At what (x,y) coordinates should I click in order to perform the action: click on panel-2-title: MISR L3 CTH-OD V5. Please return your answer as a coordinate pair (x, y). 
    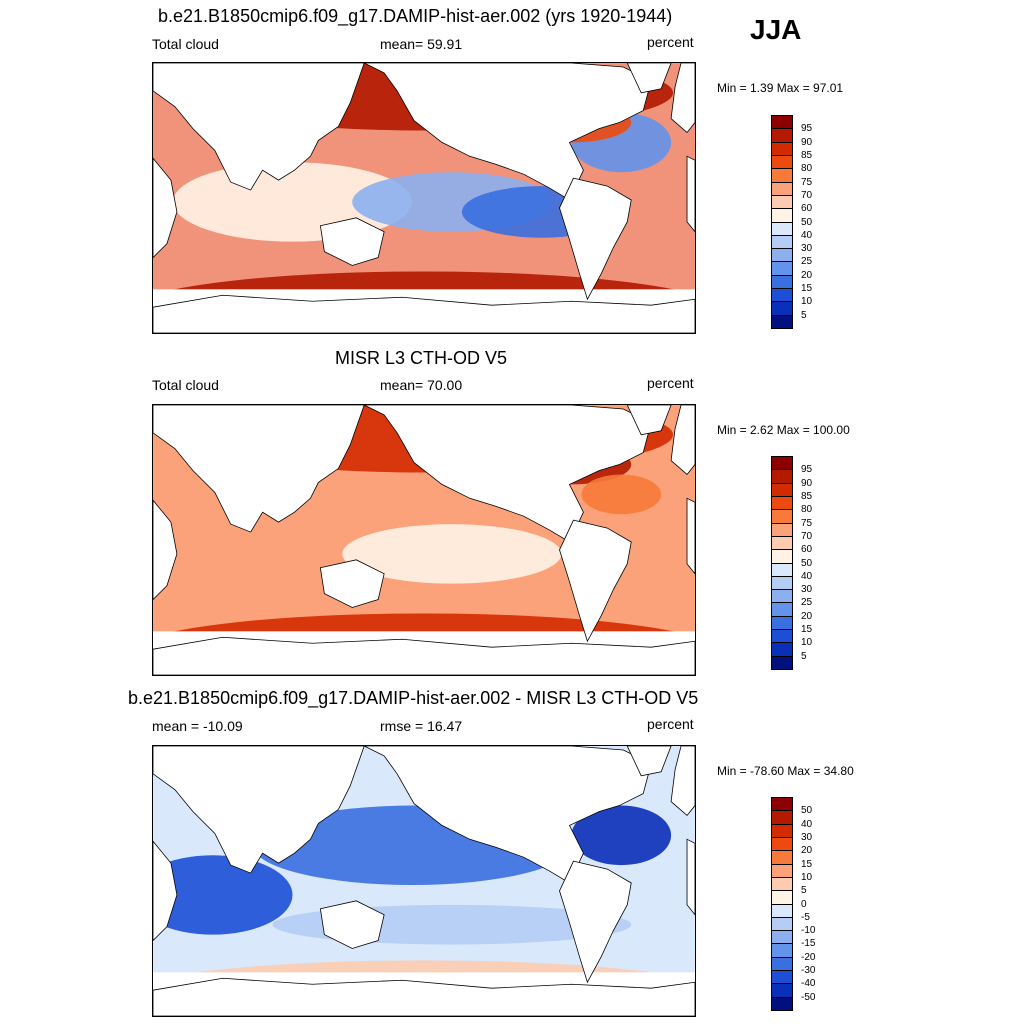
    Looking at the image, I should click on (421, 358).